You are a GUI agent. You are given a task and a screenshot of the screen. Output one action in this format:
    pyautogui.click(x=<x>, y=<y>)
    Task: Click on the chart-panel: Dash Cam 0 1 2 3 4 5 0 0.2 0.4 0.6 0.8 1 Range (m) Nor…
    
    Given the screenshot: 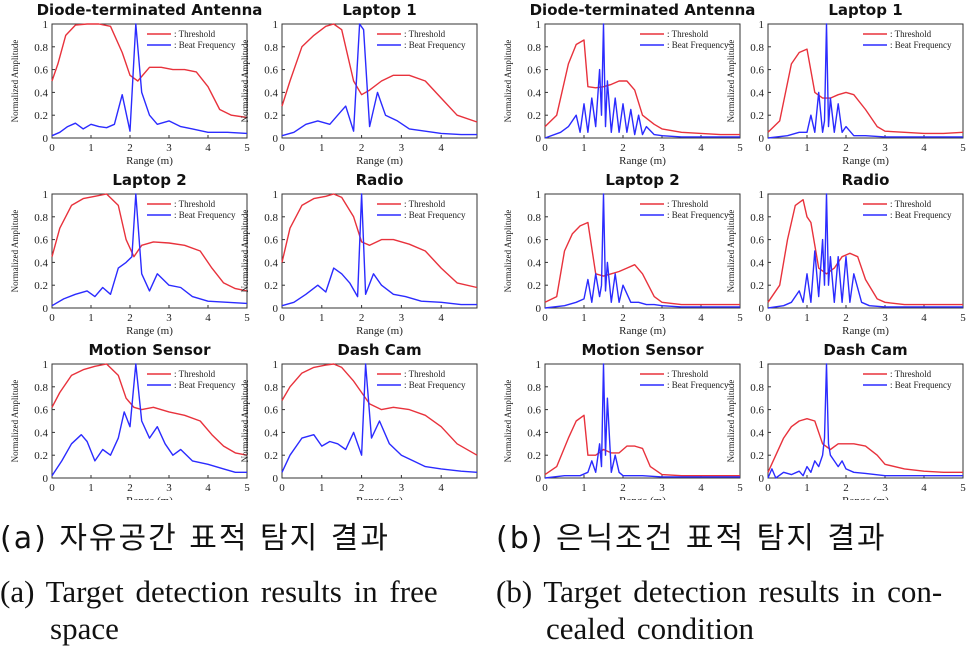 What is the action you would take?
    pyautogui.click(x=846, y=420)
    